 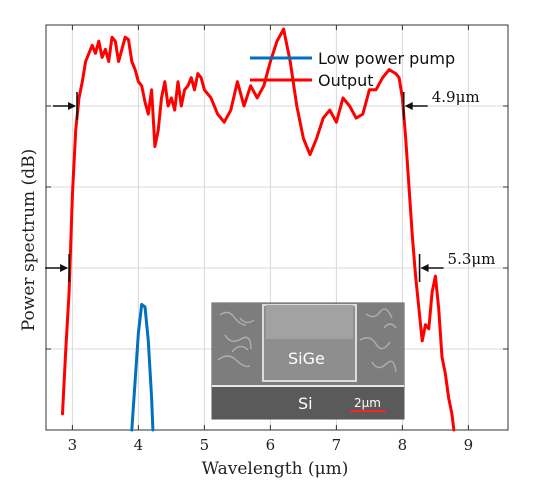 What do you see at coordinates (205, 445) in the screenshot?
I see `x-tick-label: 5` at bounding box center [205, 445].